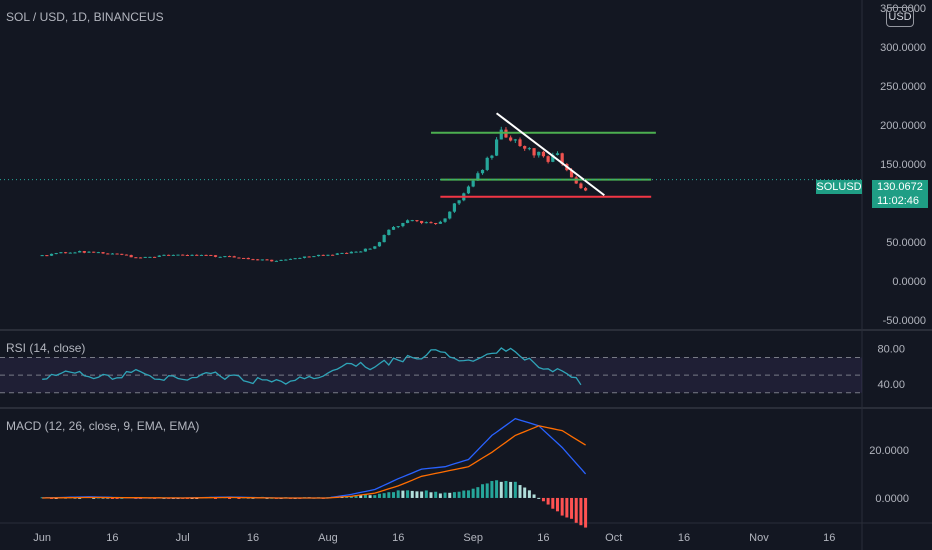 This screenshot has width=932, height=550. I want to click on macd-label: MACD (12, 26, close, 9, EMA, EMA), so click(103, 426).